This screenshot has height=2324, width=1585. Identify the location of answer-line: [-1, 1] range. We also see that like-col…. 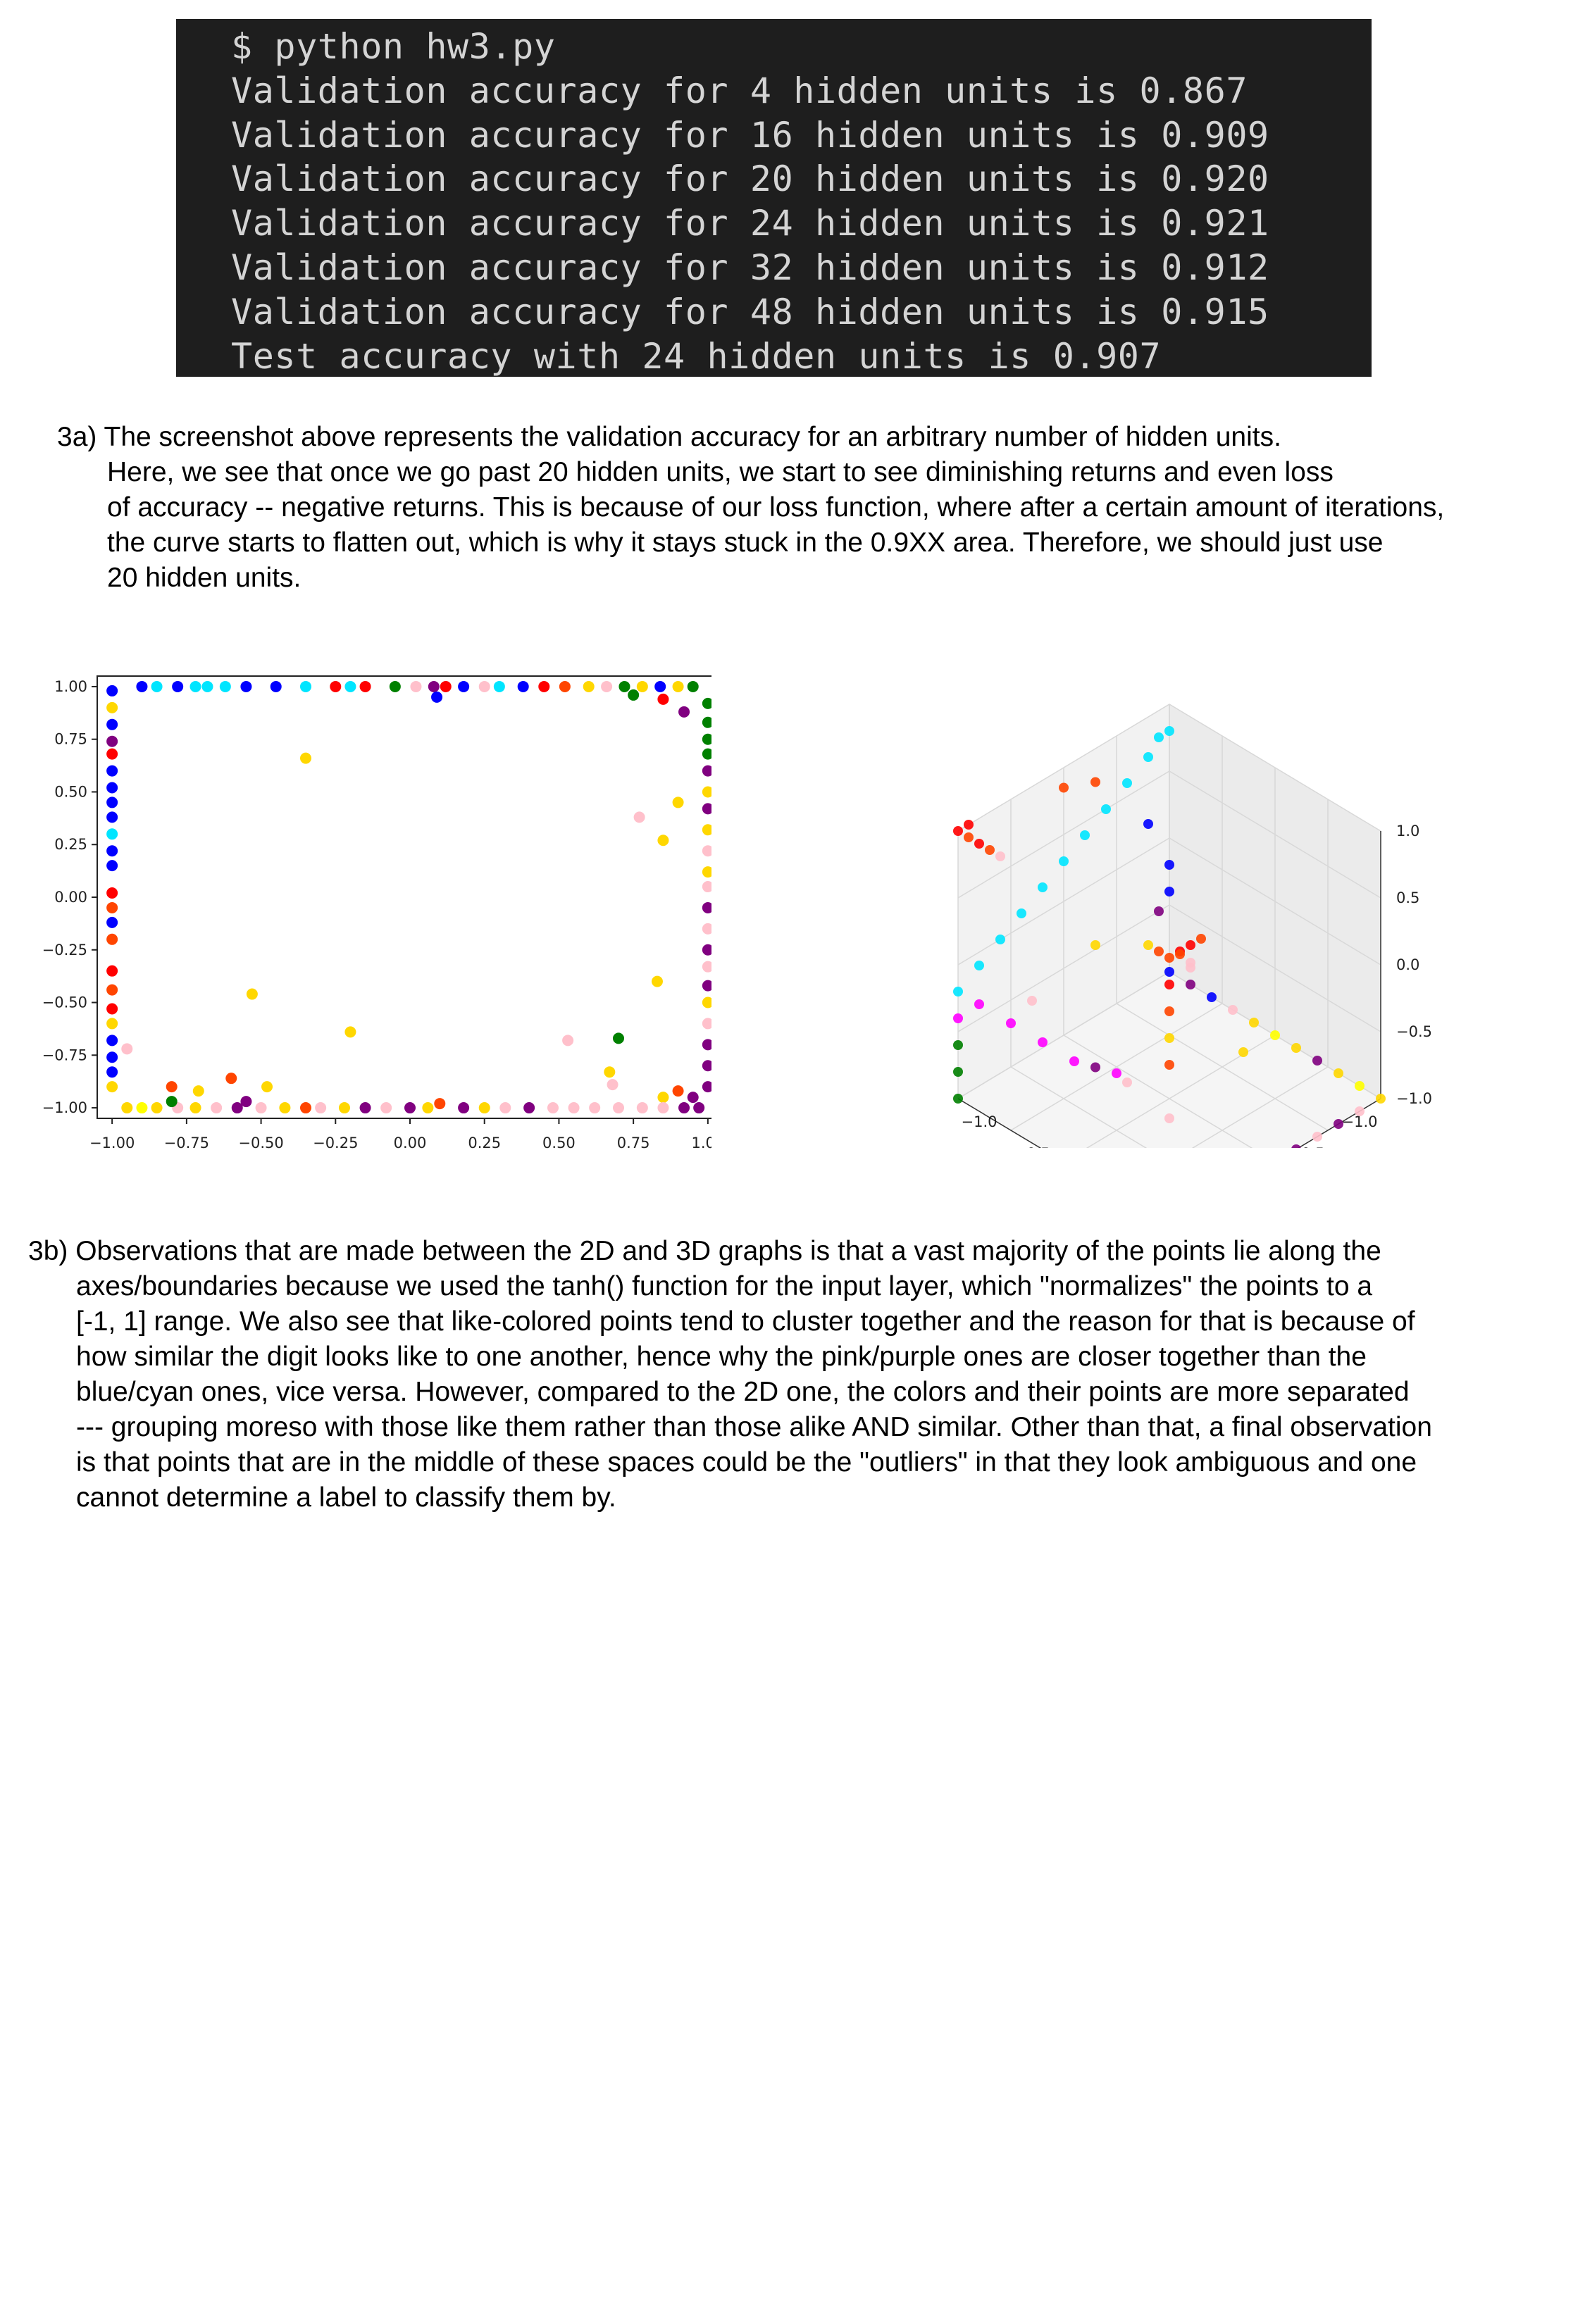
(745, 1321).